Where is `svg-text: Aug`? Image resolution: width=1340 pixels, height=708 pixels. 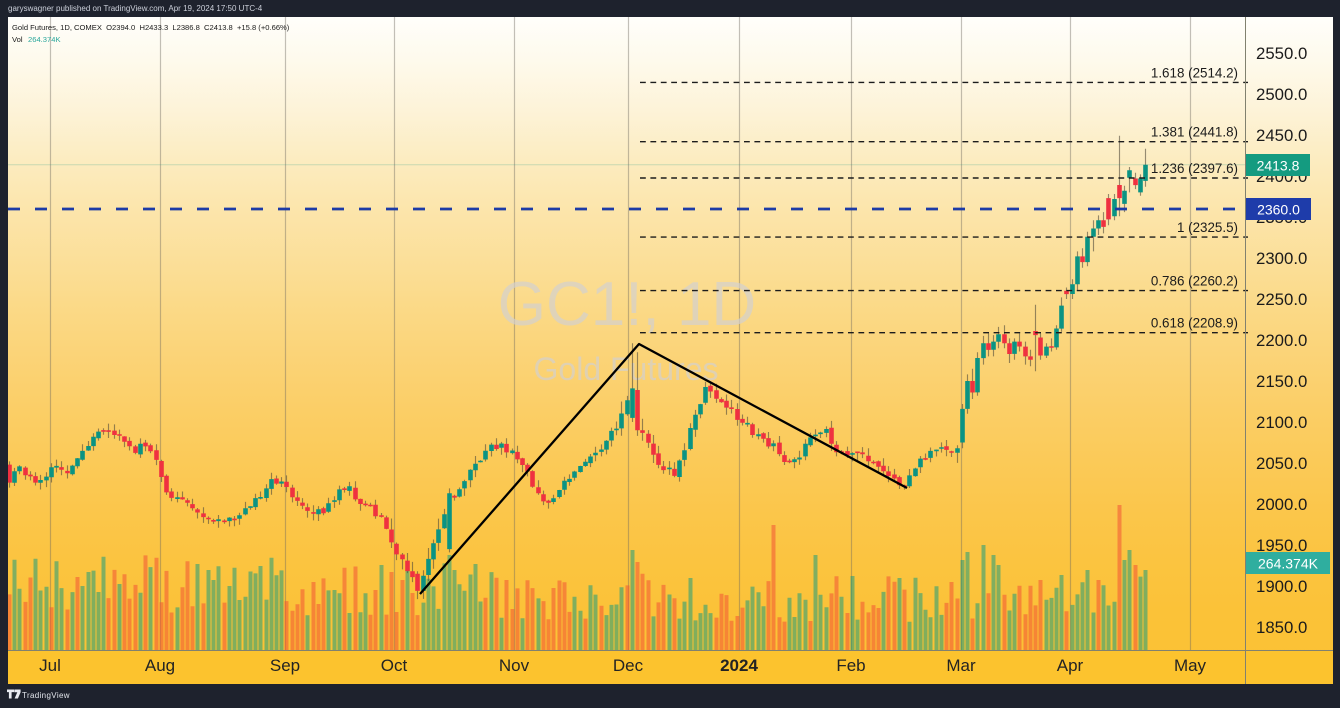
svg-text: Aug is located at coordinates (160, 665).